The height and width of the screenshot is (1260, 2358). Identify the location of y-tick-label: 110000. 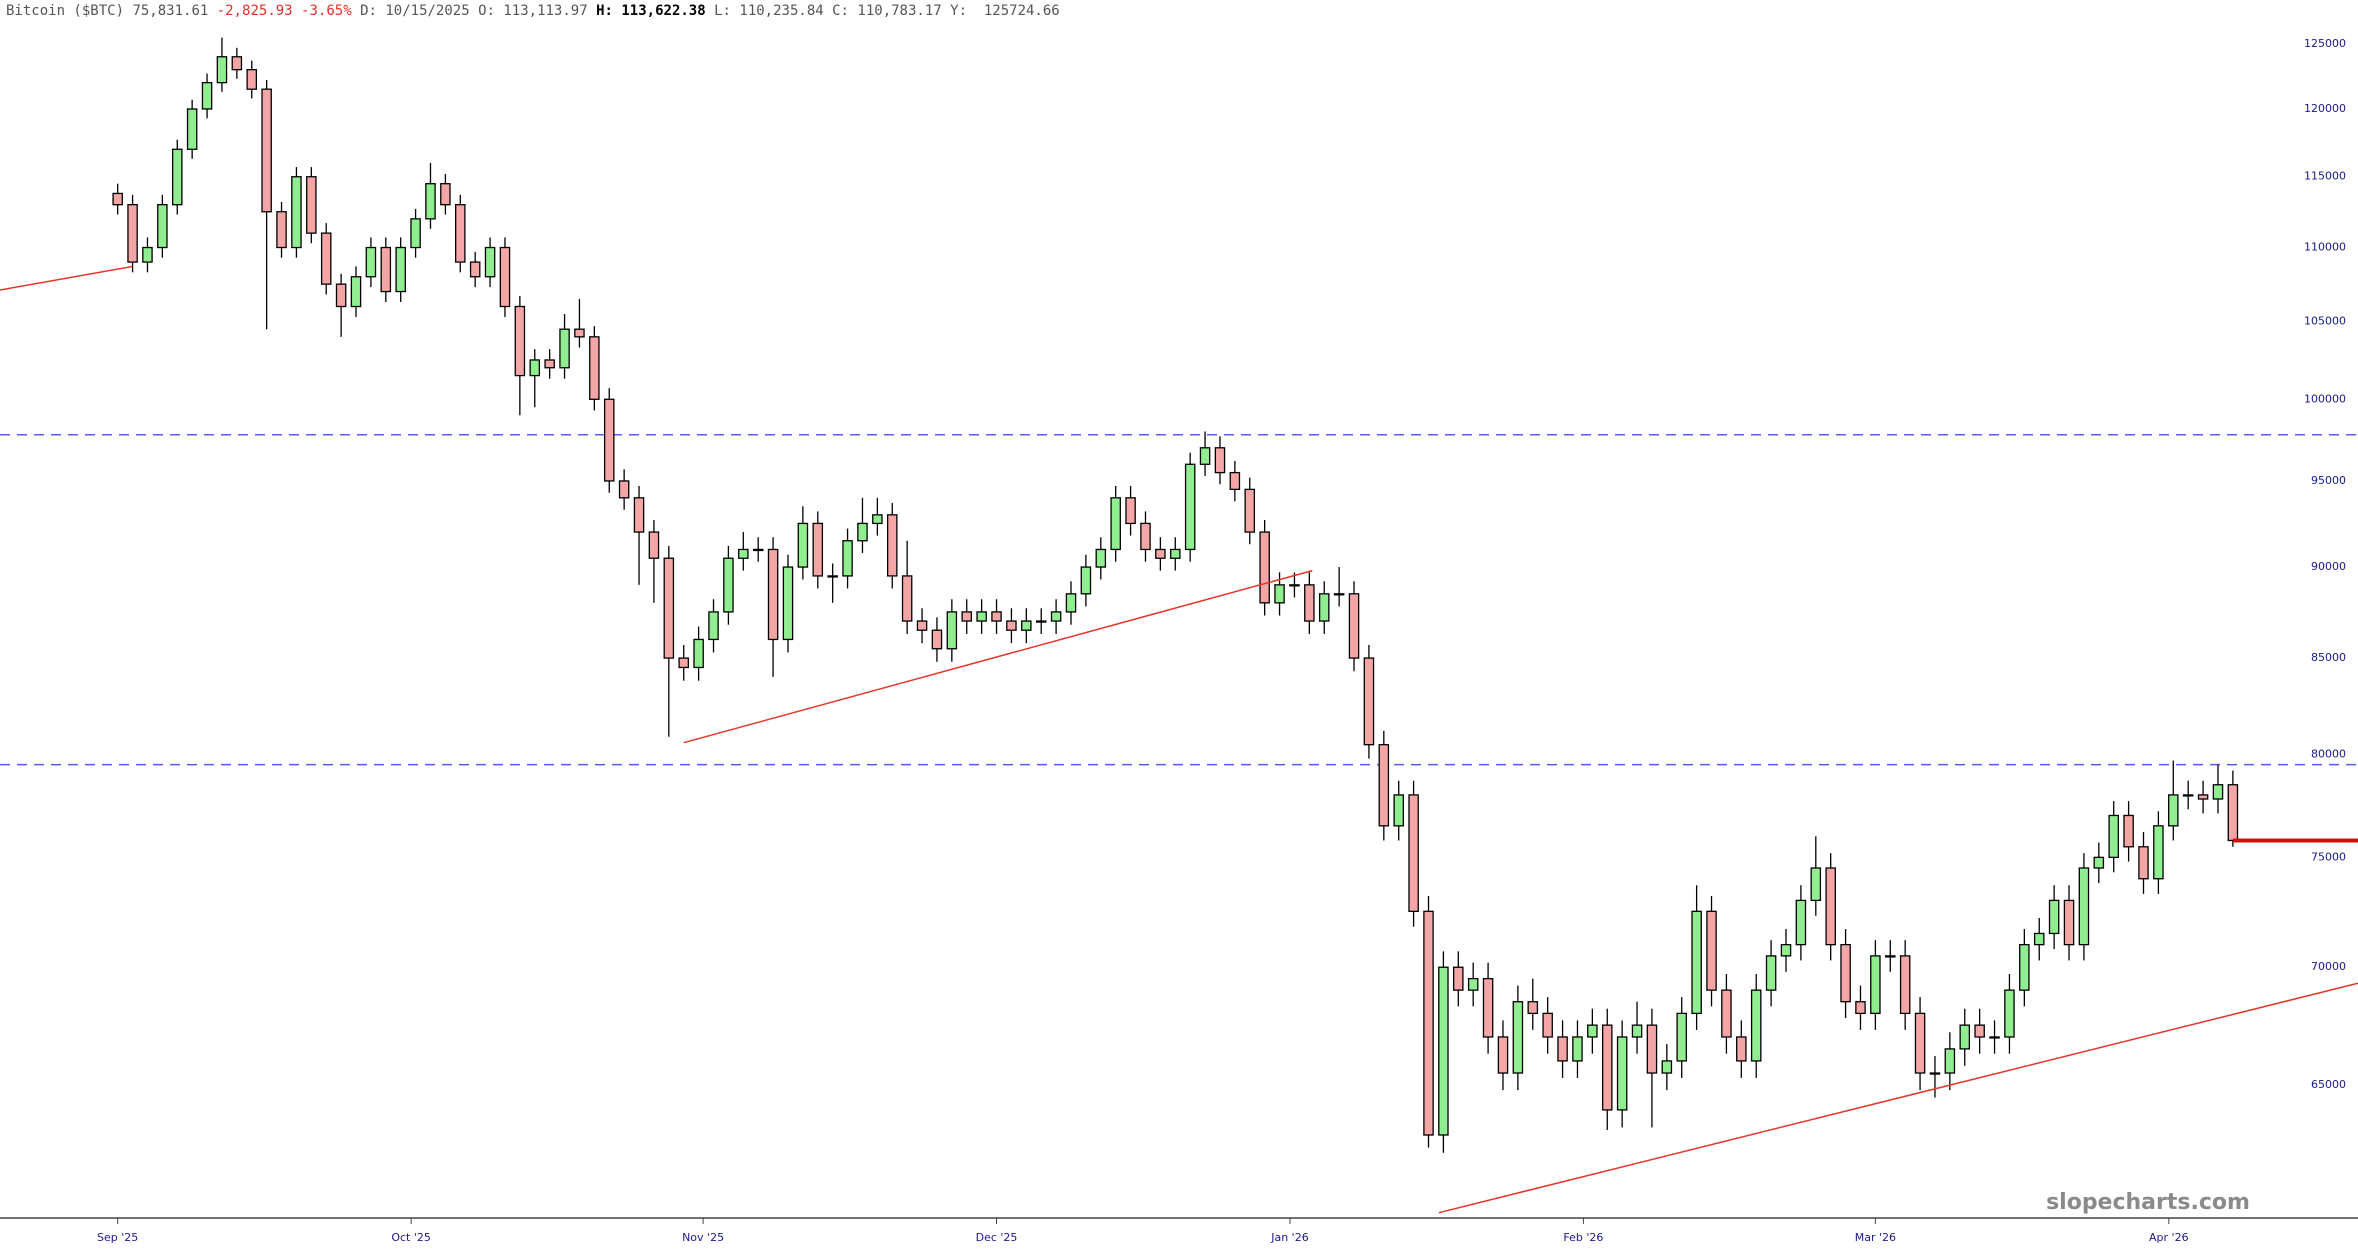
(2325, 247).